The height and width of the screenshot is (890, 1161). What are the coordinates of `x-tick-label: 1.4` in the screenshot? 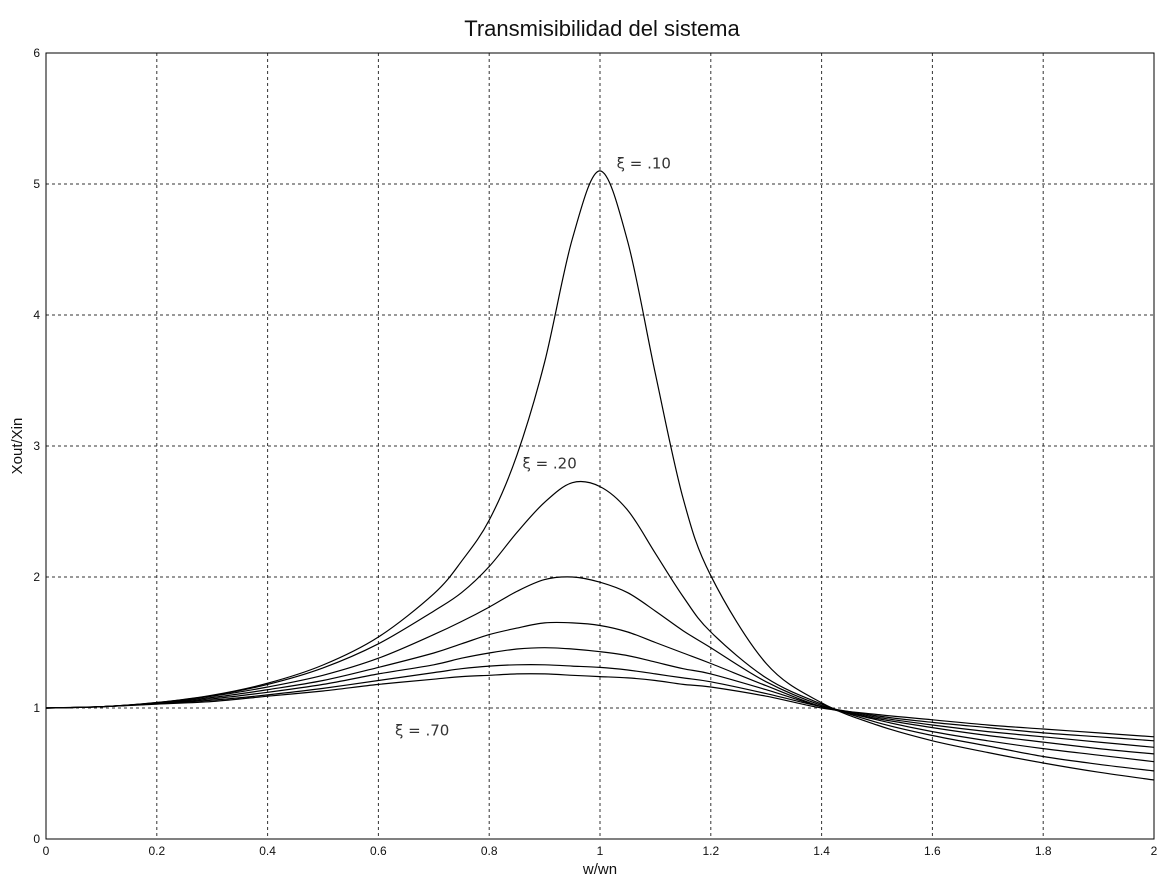 It's located at (821, 851).